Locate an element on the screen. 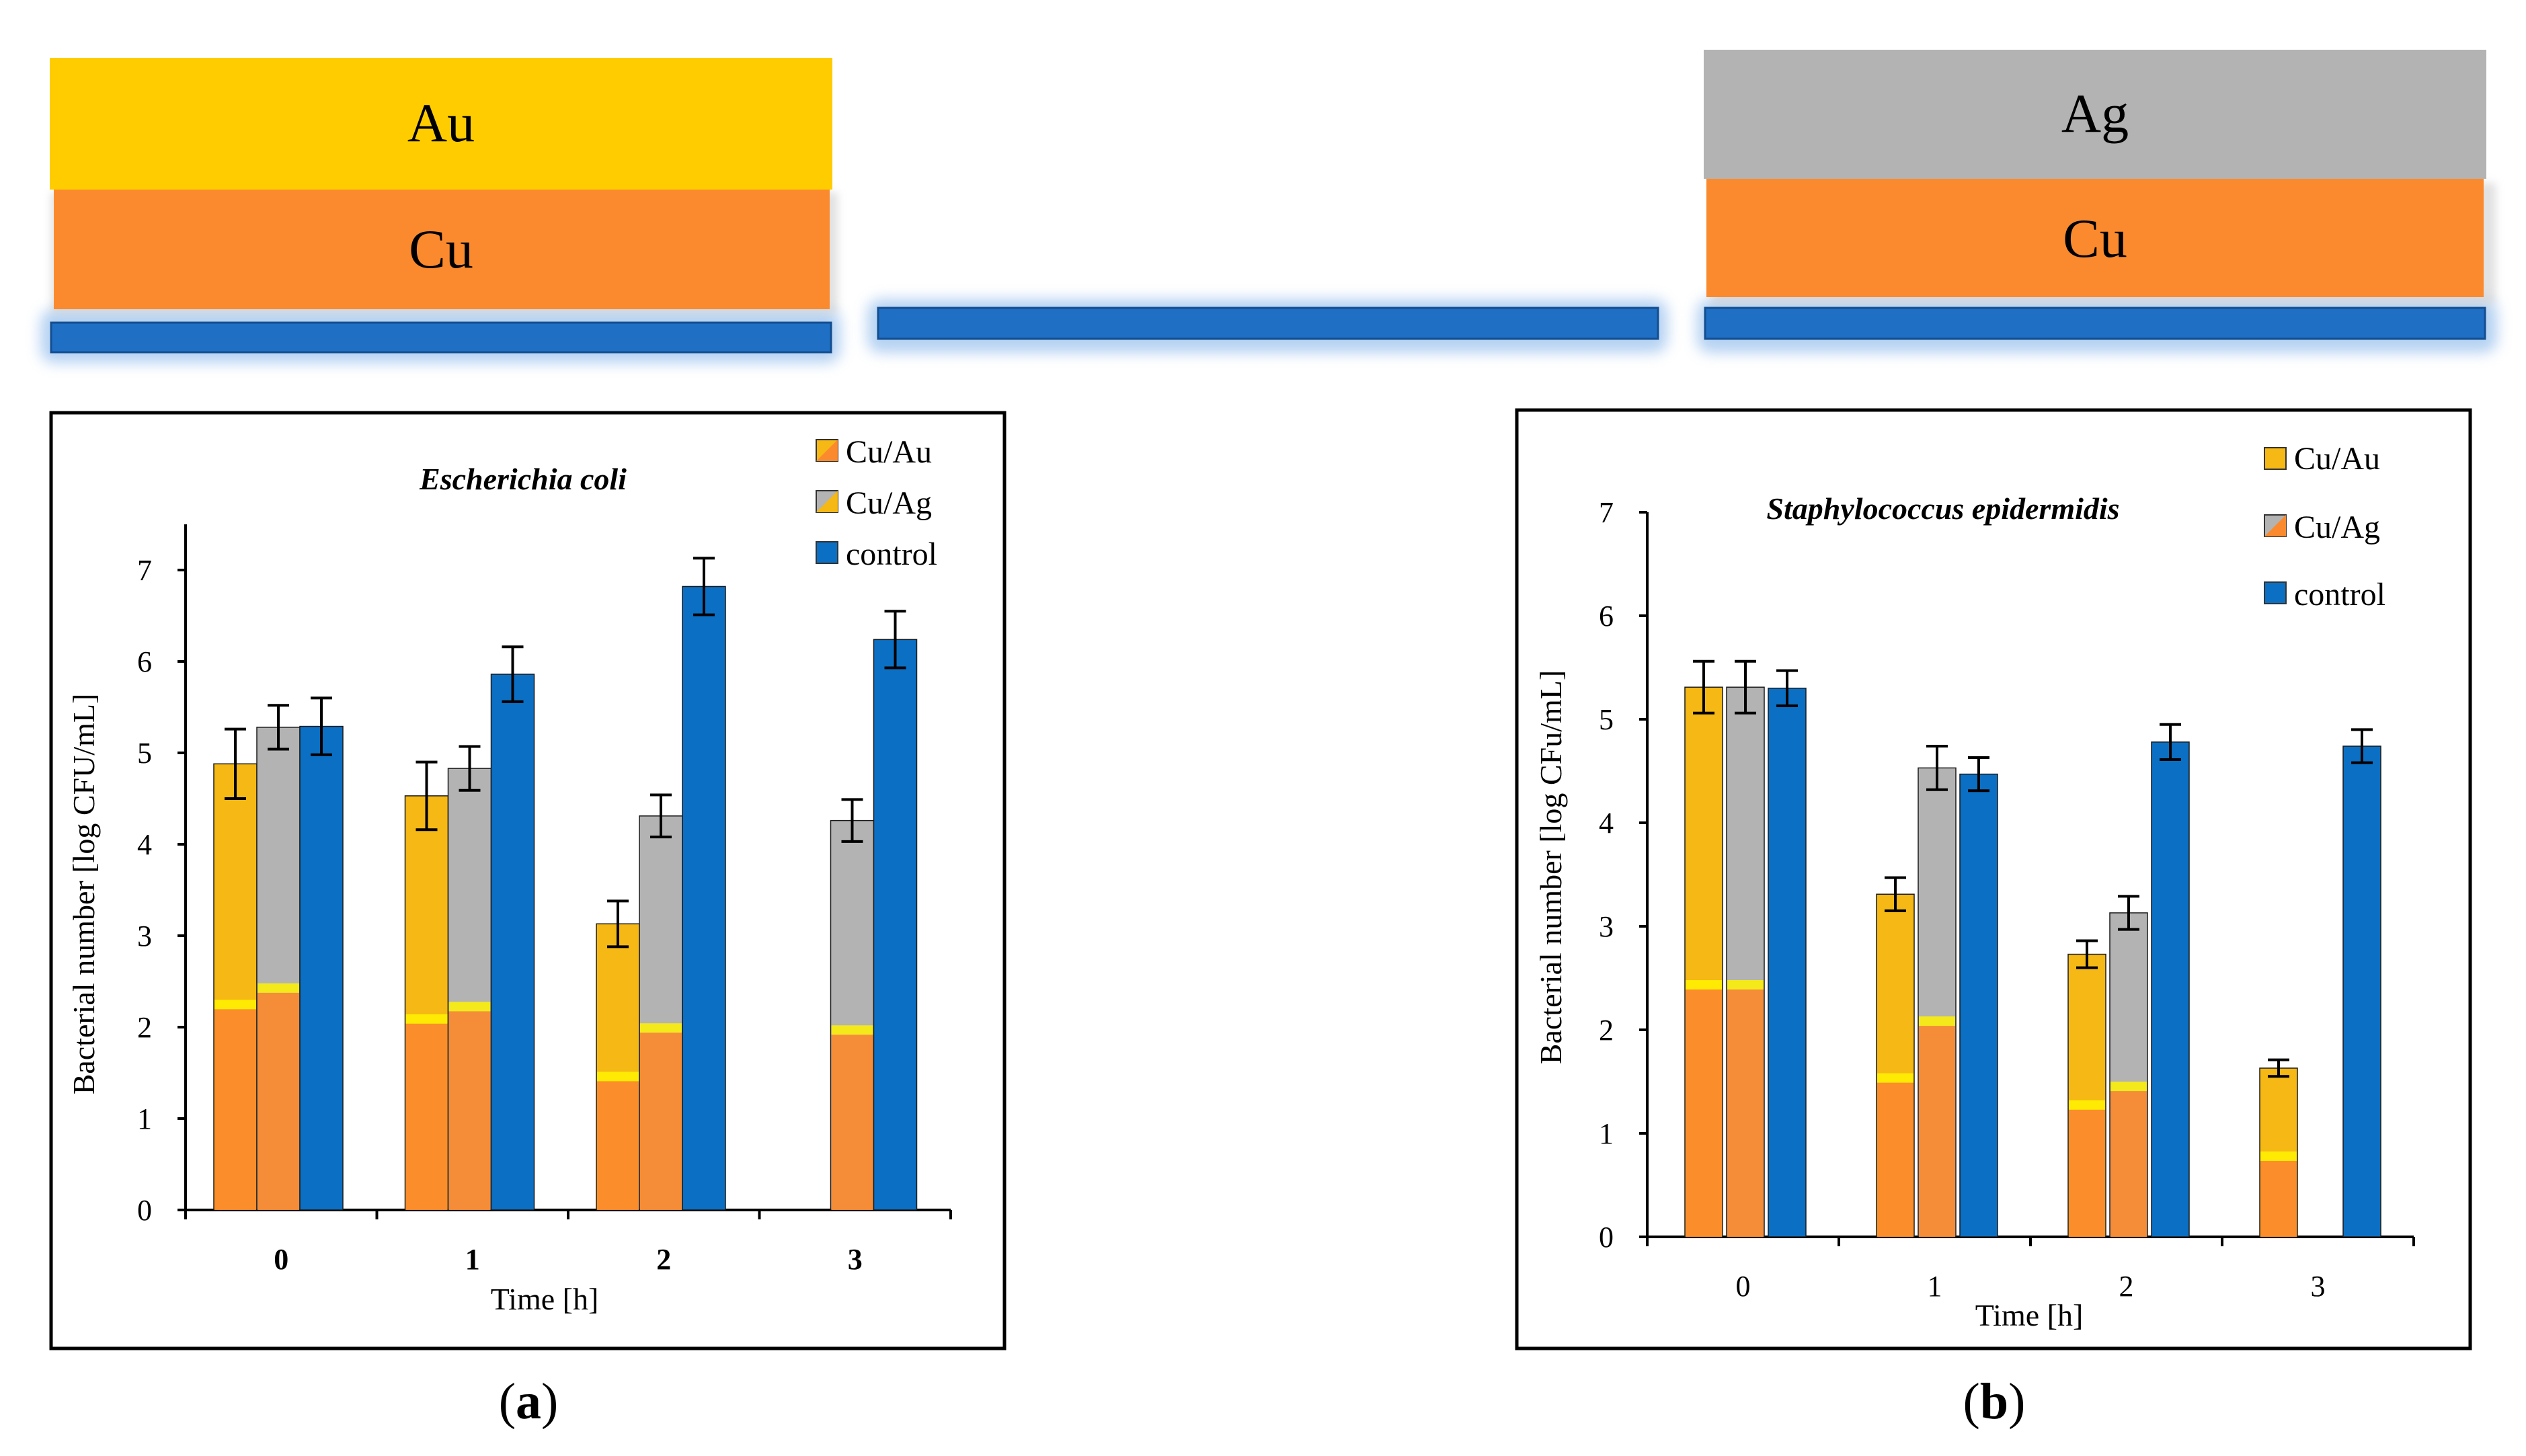  chart-b-ytick-label: 0 is located at coordinates (1606, 1237).